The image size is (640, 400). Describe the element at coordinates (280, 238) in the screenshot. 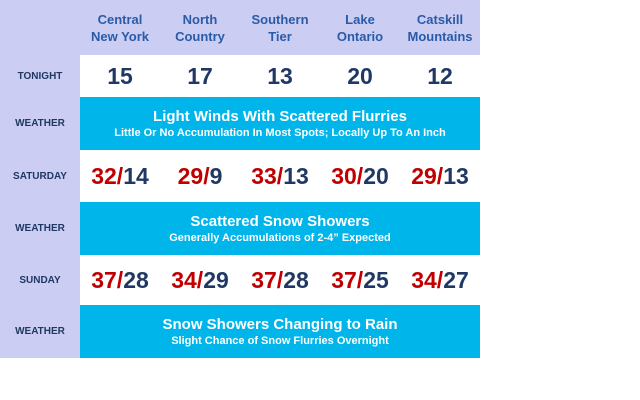

I see `weather-detail: Generally Accumulations of 2-4” Expected` at that location.